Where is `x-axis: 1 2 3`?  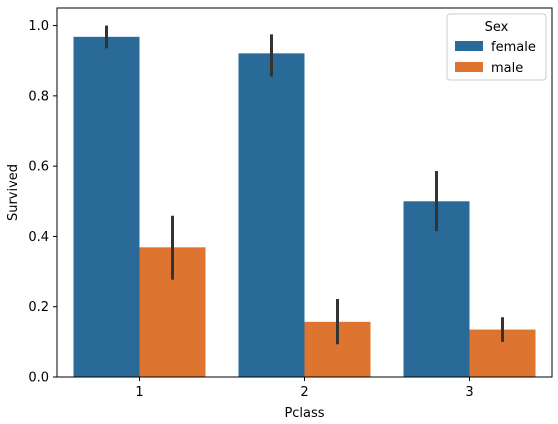 x-axis: 1 2 3 is located at coordinates (304, 388).